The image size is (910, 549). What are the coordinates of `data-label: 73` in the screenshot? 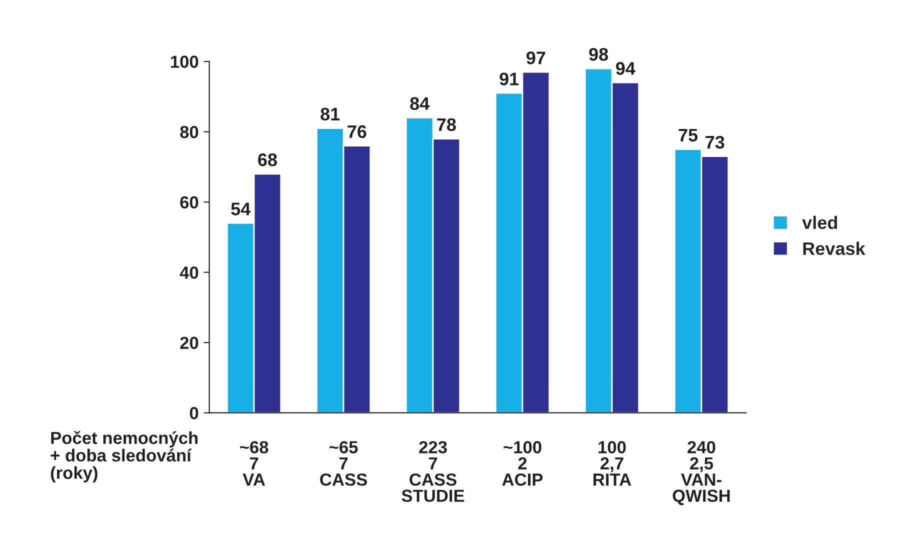 It's located at (715, 142).